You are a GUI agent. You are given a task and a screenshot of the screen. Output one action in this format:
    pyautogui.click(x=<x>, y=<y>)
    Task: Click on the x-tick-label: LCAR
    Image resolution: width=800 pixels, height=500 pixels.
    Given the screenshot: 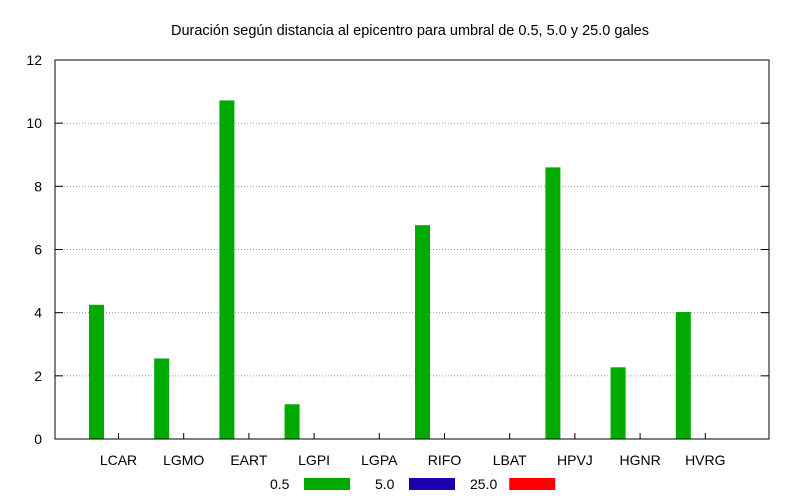 What is the action you would take?
    pyautogui.click(x=118, y=460)
    